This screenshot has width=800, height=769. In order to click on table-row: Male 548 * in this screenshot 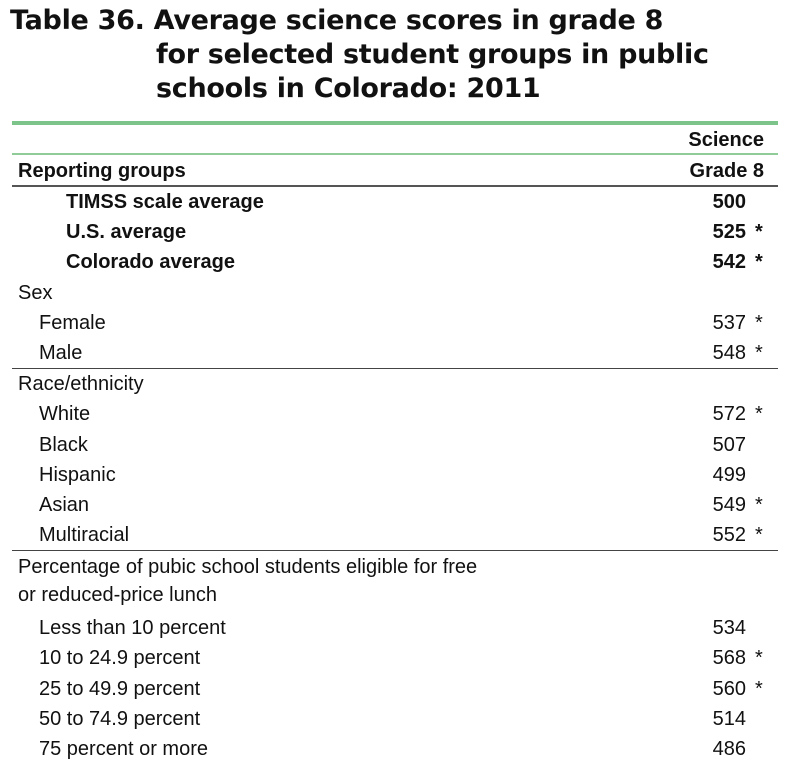, I will do `click(395, 353)`.